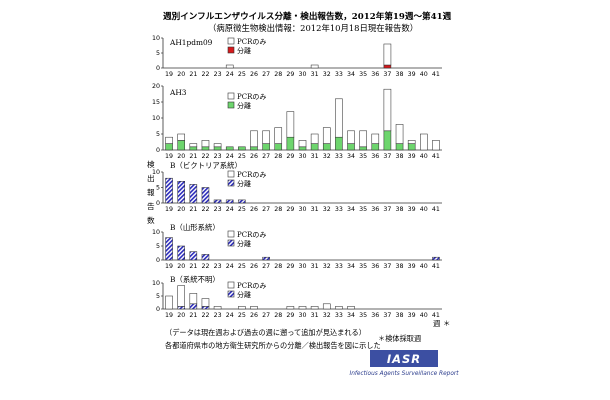 This screenshot has width=610, height=400. Describe the element at coordinates (151, 164) in the screenshot. I see `y-axis-label-char-1: 検` at that location.